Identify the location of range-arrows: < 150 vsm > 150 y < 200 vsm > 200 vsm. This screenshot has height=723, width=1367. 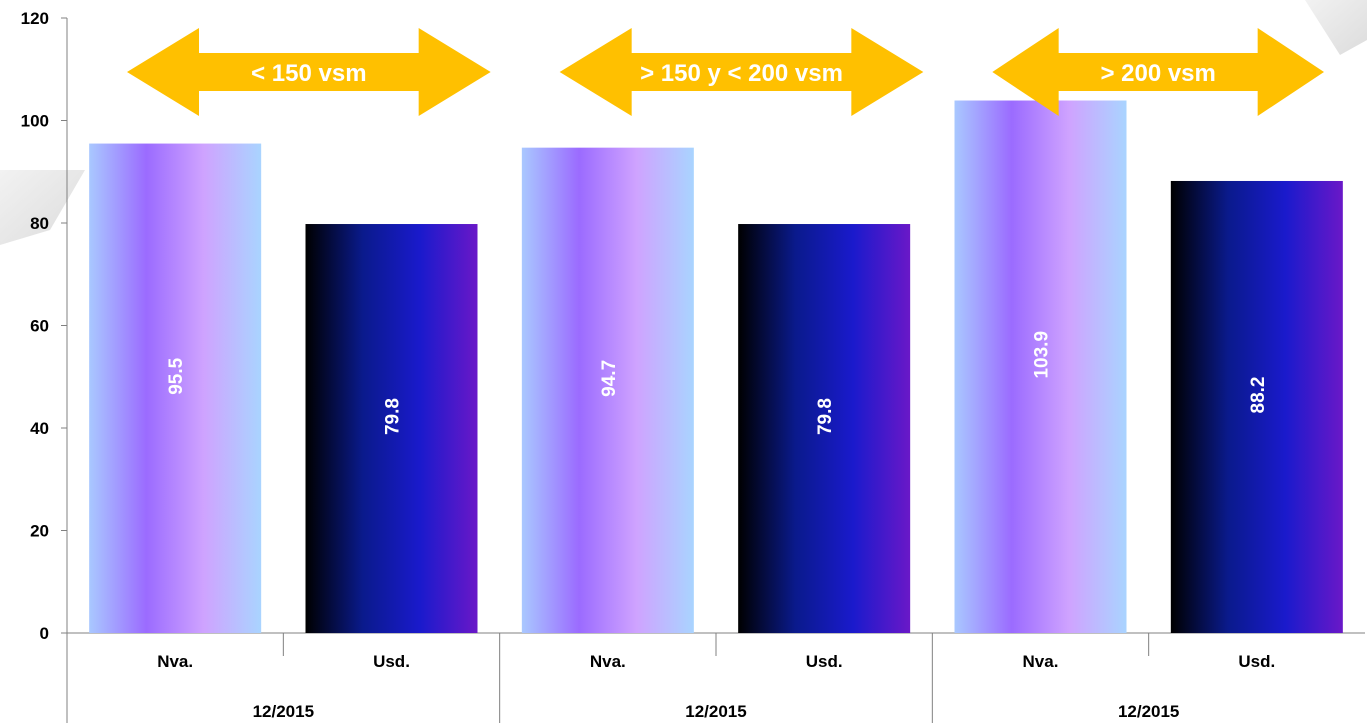
(725, 72).